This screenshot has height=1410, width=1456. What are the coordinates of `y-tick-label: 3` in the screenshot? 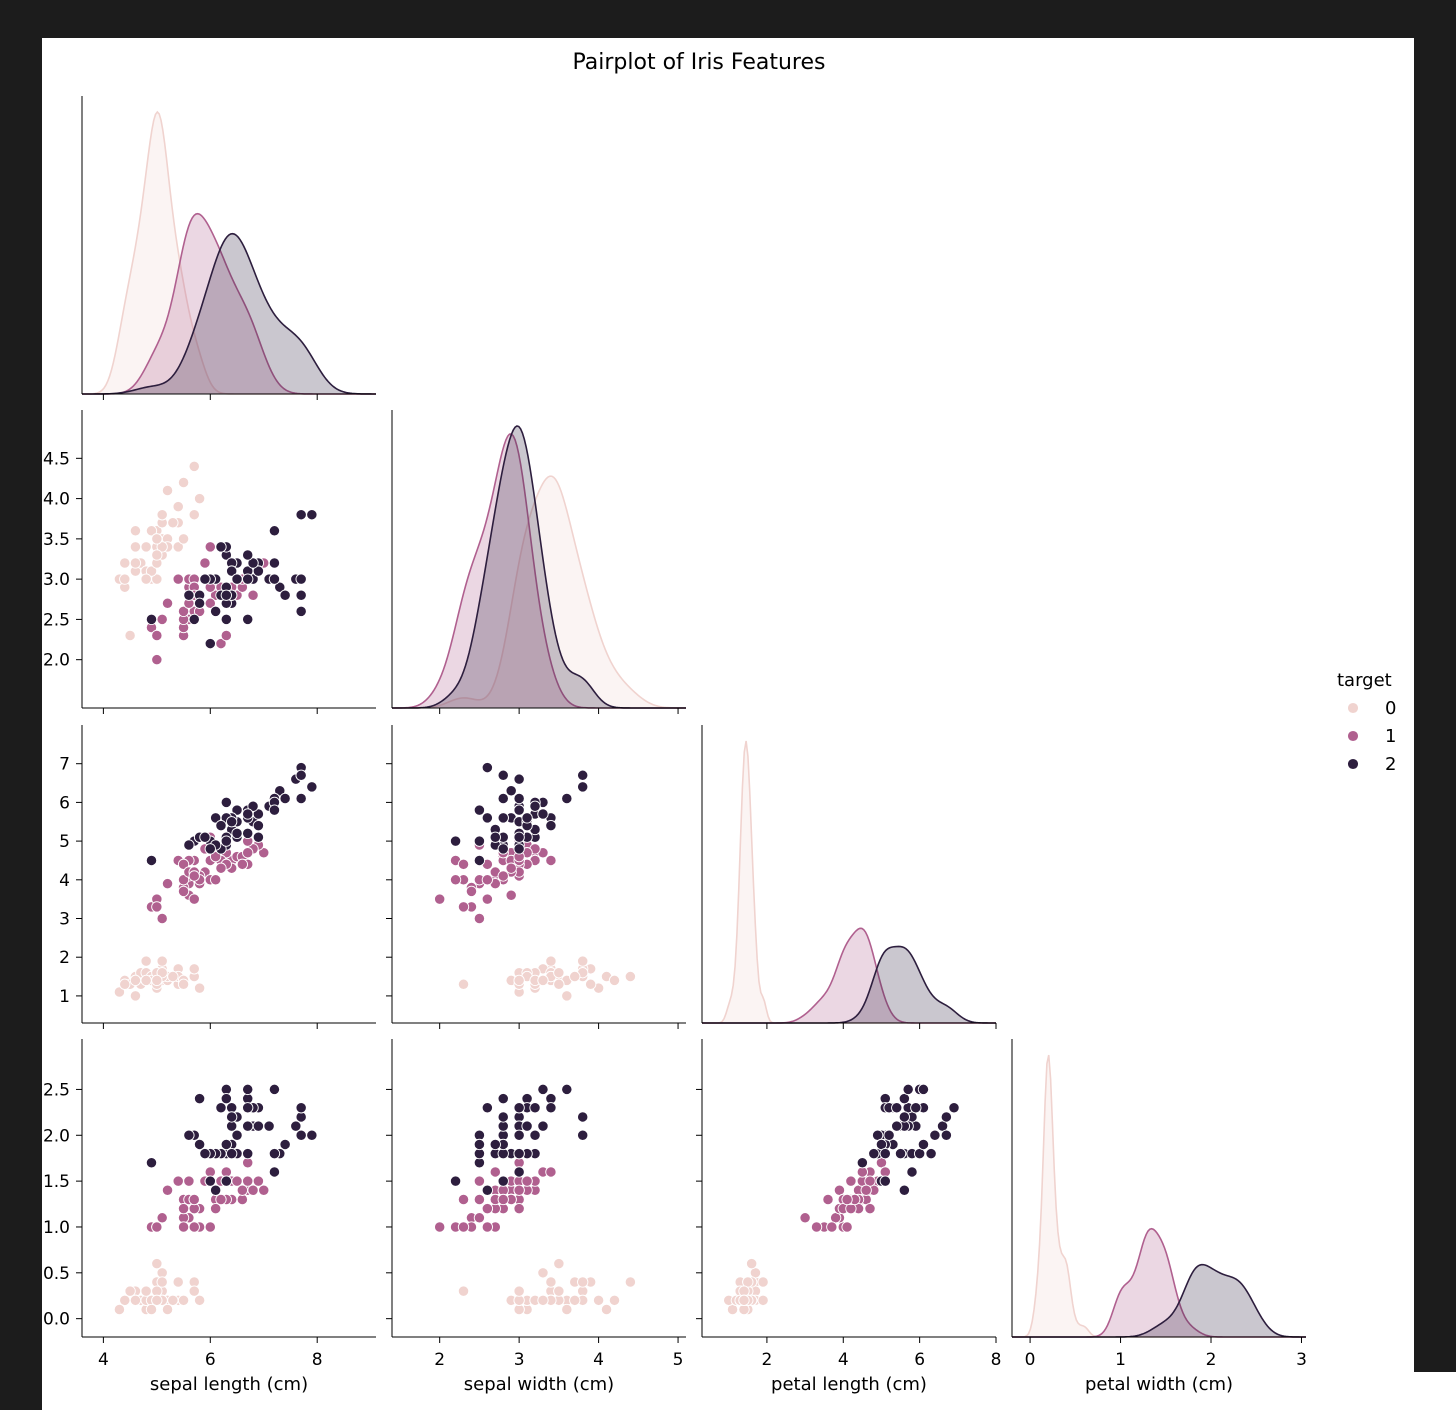 It's located at (64, 920).